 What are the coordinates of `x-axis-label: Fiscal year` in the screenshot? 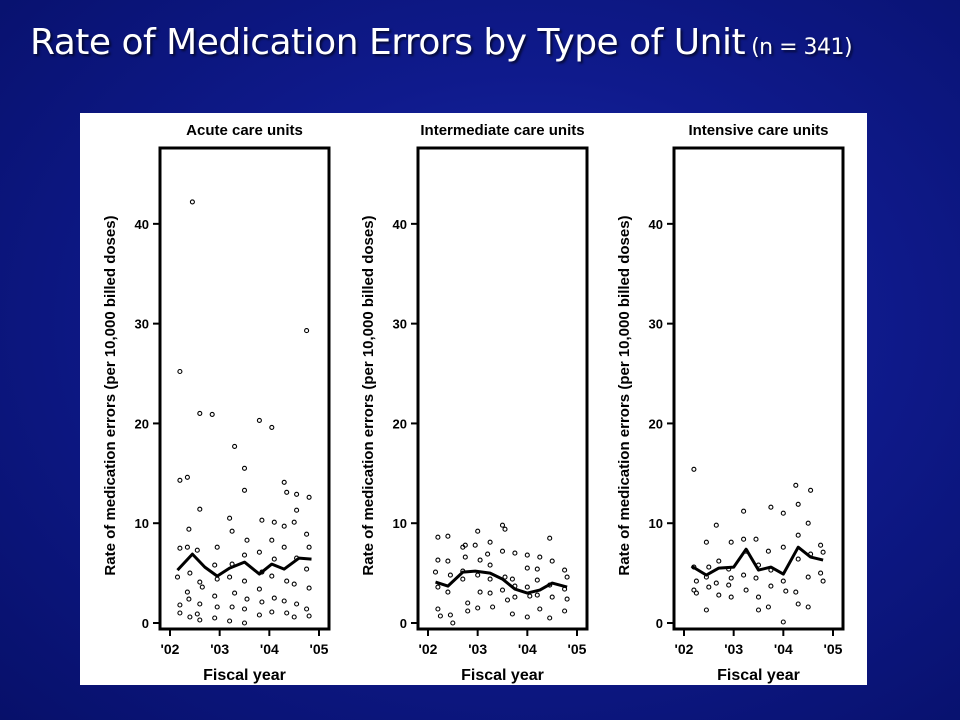 It's located at (244, 675).